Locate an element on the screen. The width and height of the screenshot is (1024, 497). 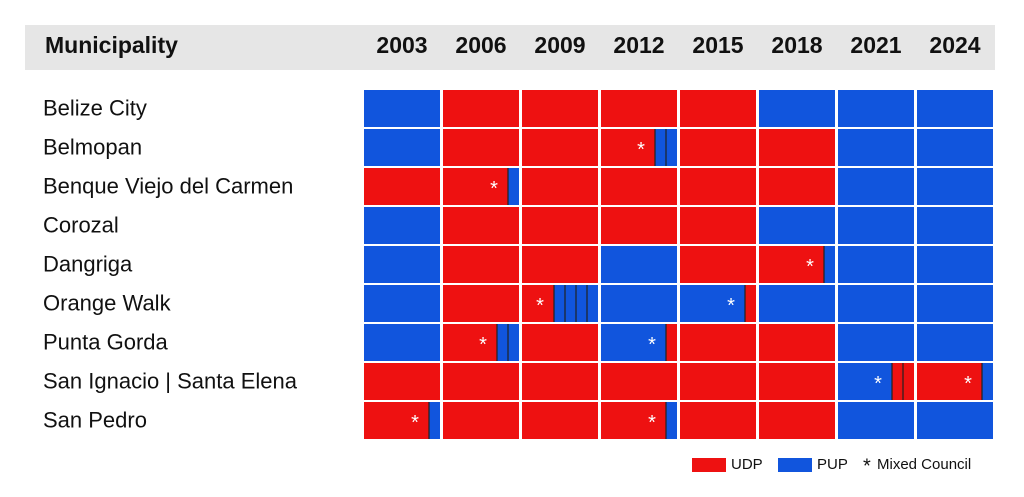
year-header: 2006 is located at coordinates (480, 45).